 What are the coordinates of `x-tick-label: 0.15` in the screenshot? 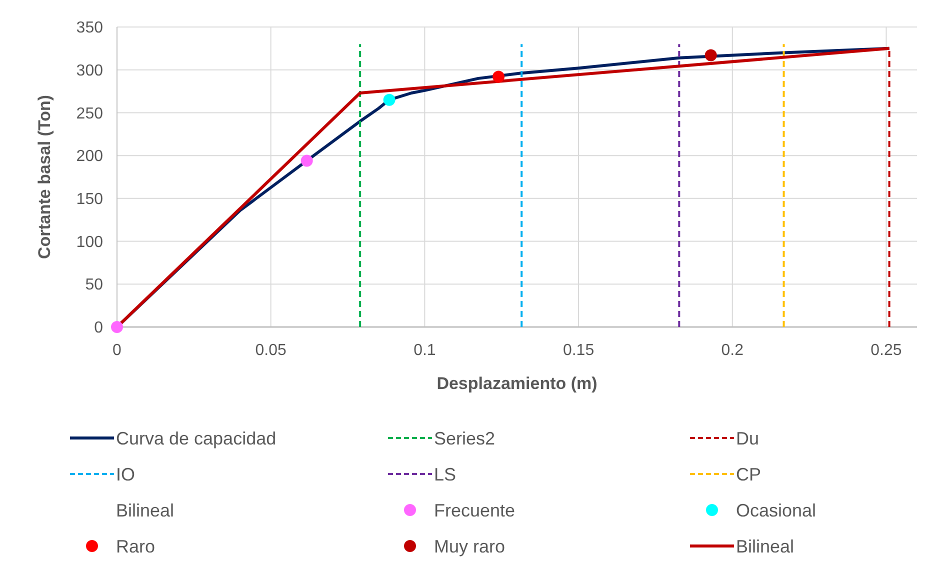 It's located at (578, 350).